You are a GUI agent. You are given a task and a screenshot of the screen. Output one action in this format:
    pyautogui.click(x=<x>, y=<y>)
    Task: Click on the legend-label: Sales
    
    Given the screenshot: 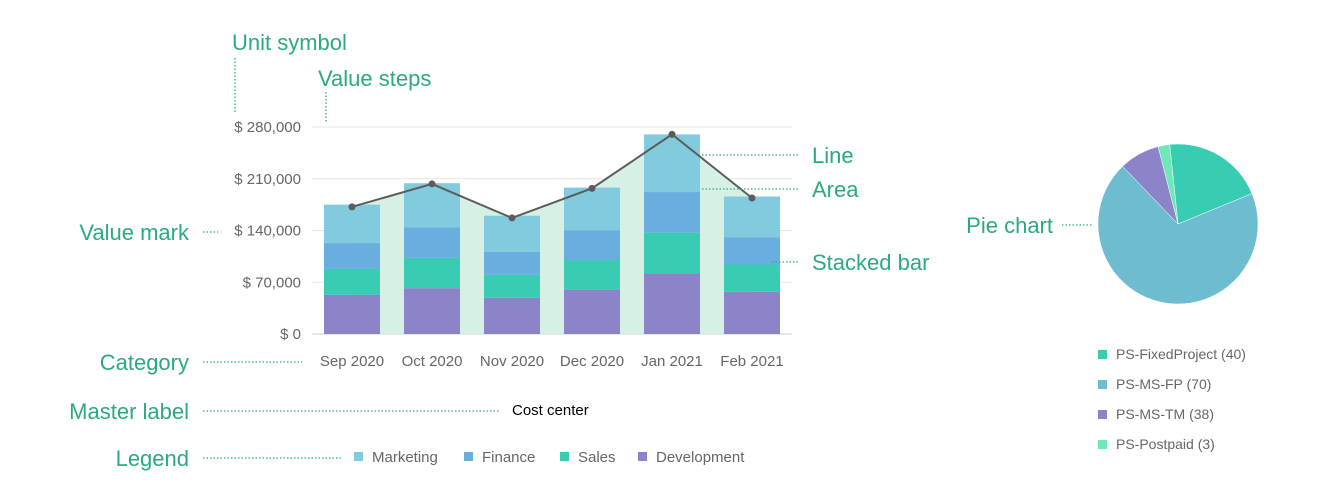 What is the action you would take?
    pyautogui.click(x=597, y=457)
    